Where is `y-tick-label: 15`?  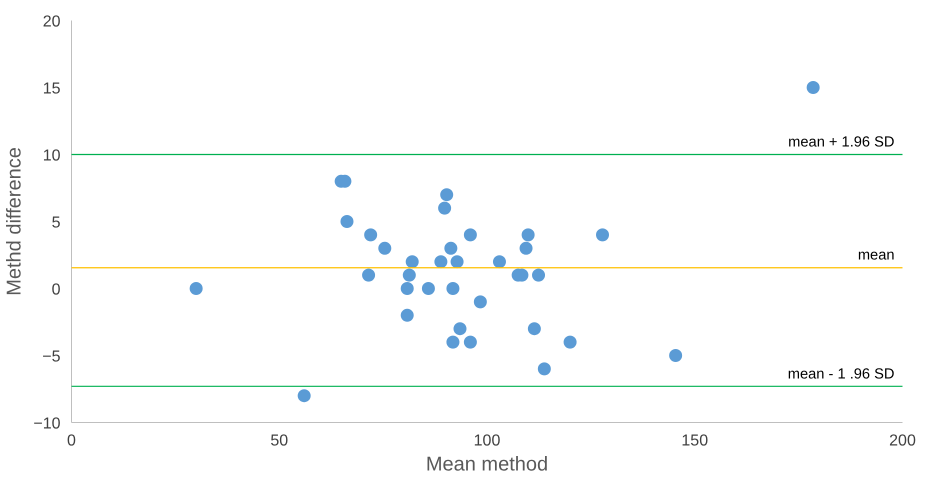 y-tick-label: 15 is located at coordinates (51, 89).